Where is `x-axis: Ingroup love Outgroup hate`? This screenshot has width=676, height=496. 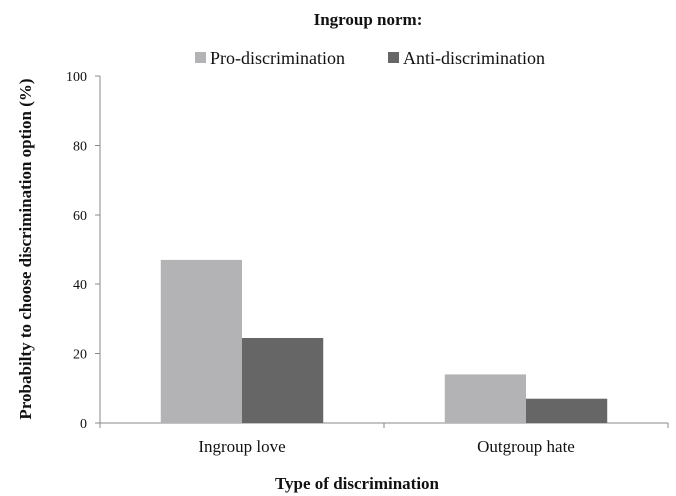 x-axis: Ingroup love Outgroup hate is located at coordinates (384, 439).